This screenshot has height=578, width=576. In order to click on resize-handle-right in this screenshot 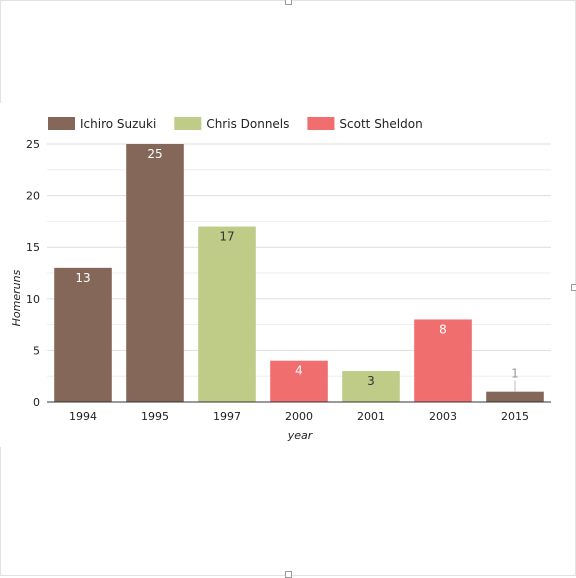, I will do `click(573, 287)`.